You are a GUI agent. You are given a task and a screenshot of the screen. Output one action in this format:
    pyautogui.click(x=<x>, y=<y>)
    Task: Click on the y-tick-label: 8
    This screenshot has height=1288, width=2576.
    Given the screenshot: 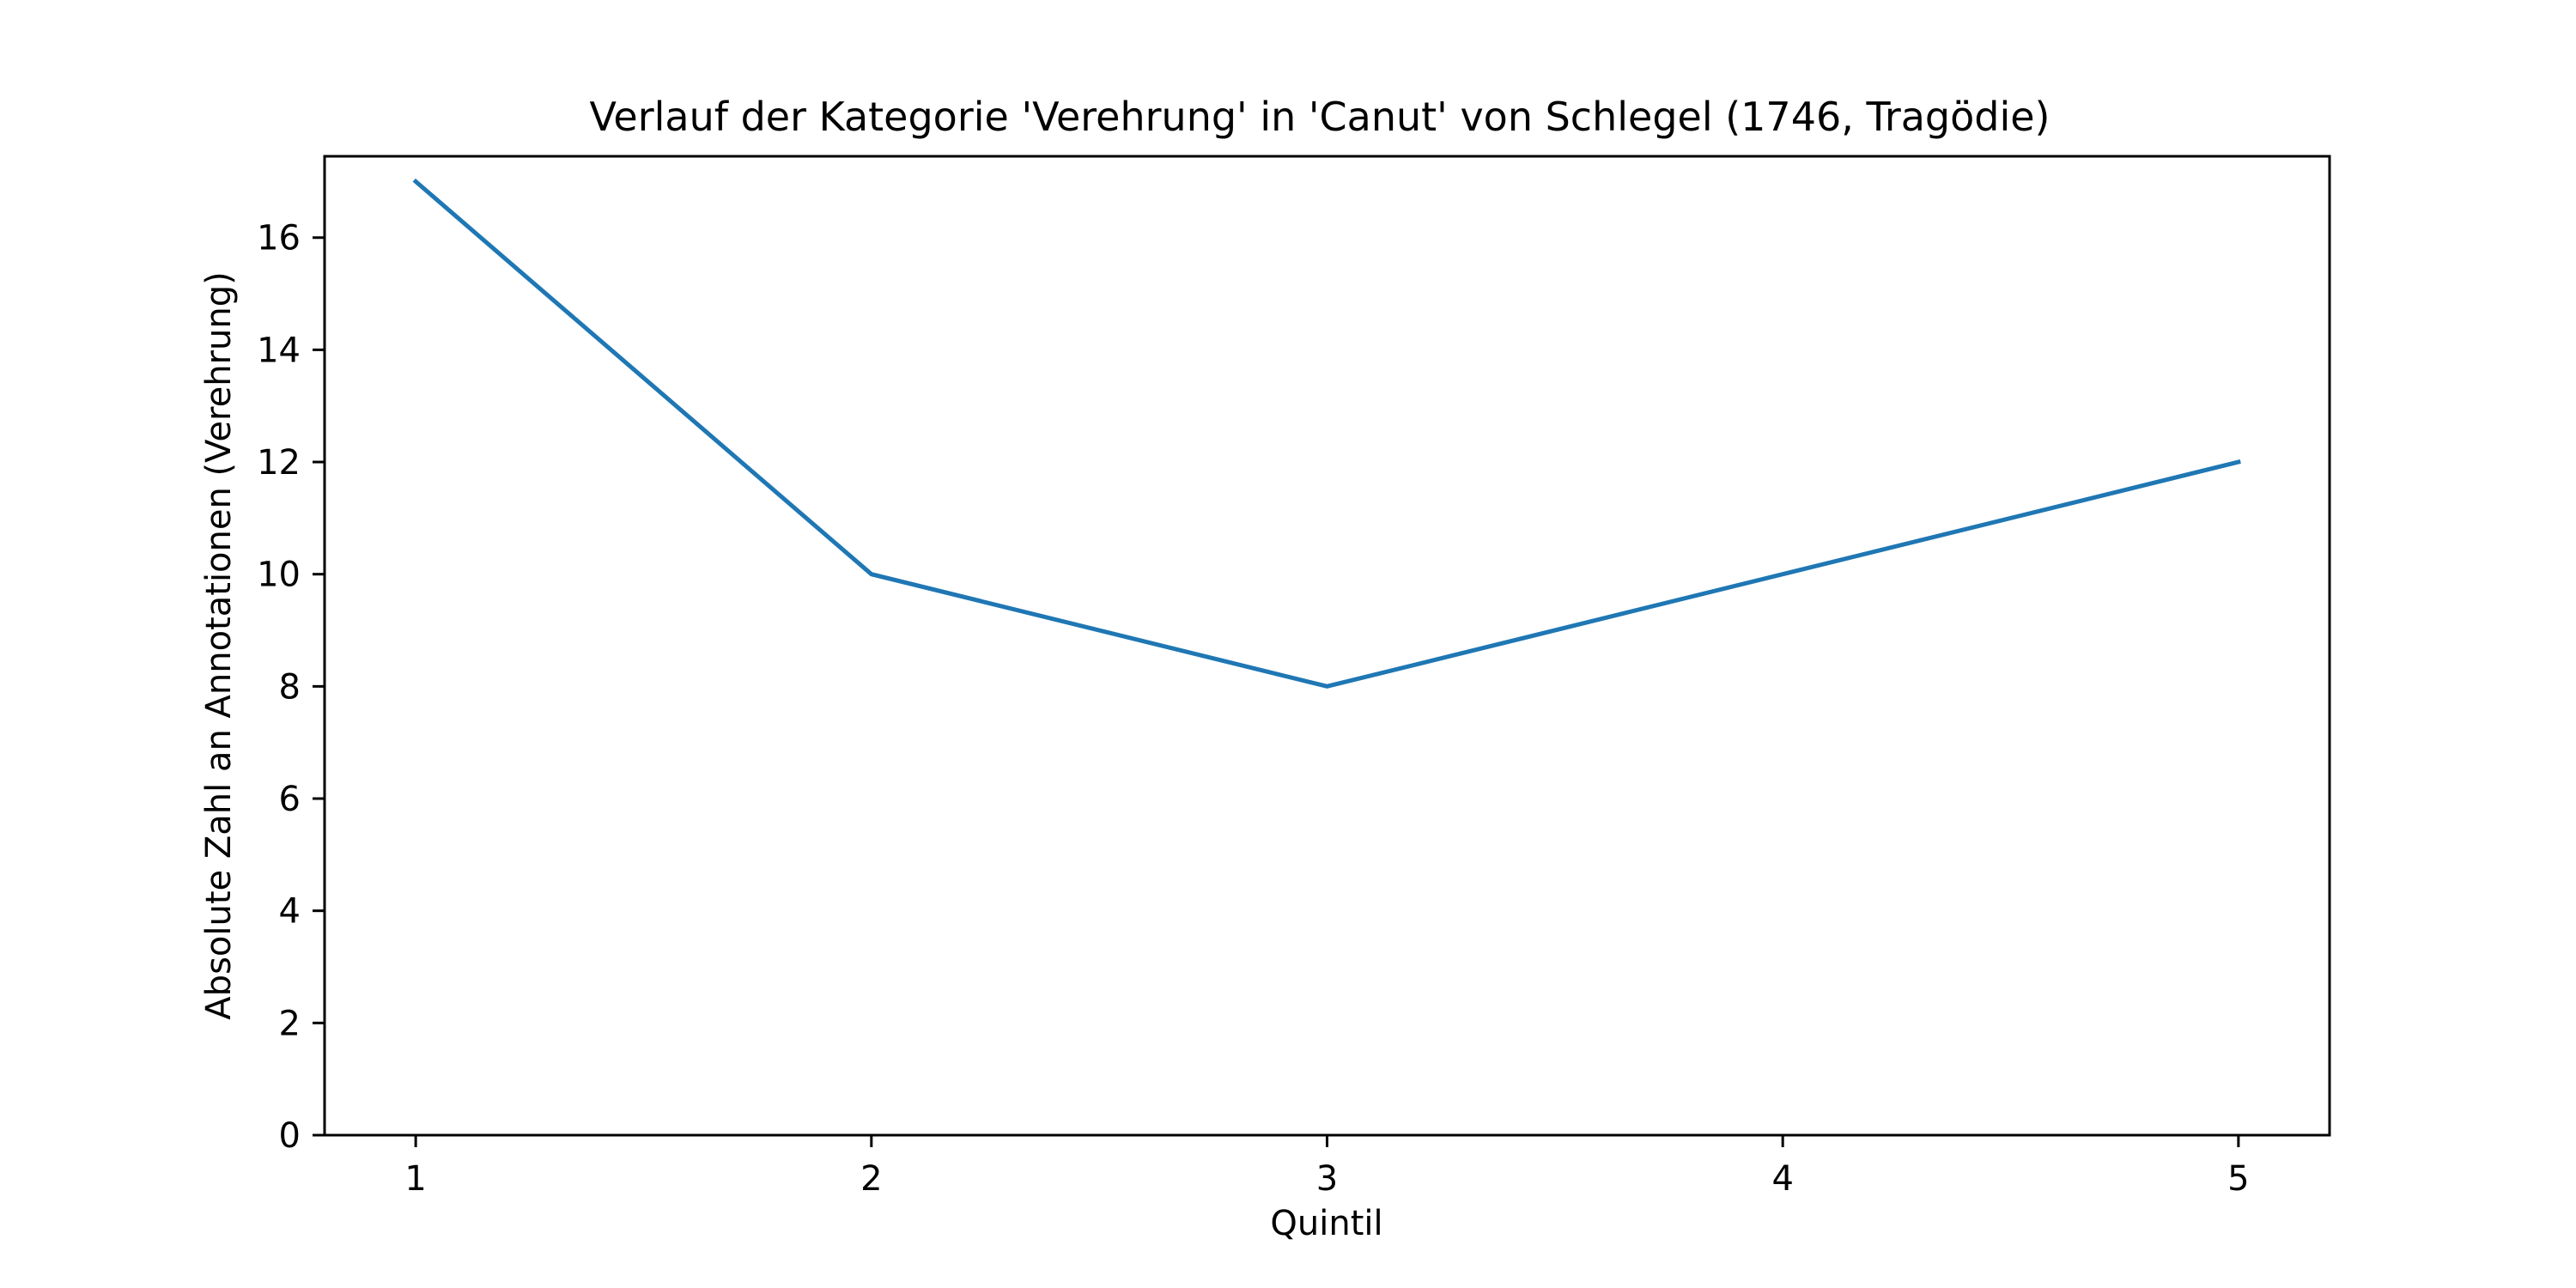 What is the action you would take?
    pyautogui.click(x=290, y=687)
    